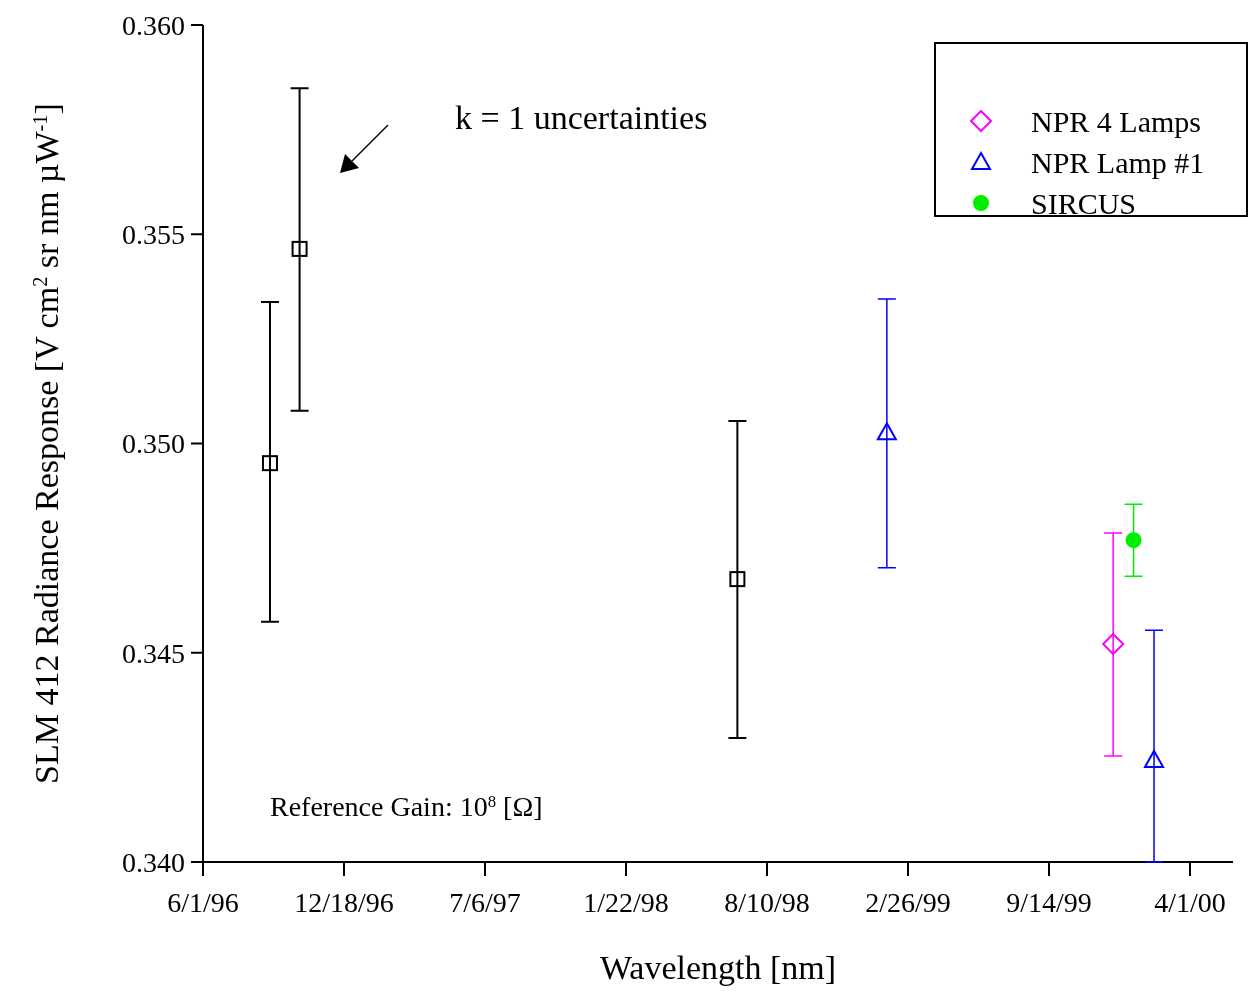  Describe the element at coordinates (485, 902) in the screenshot. I see `x-tick-label: 7/6/97` at that location.